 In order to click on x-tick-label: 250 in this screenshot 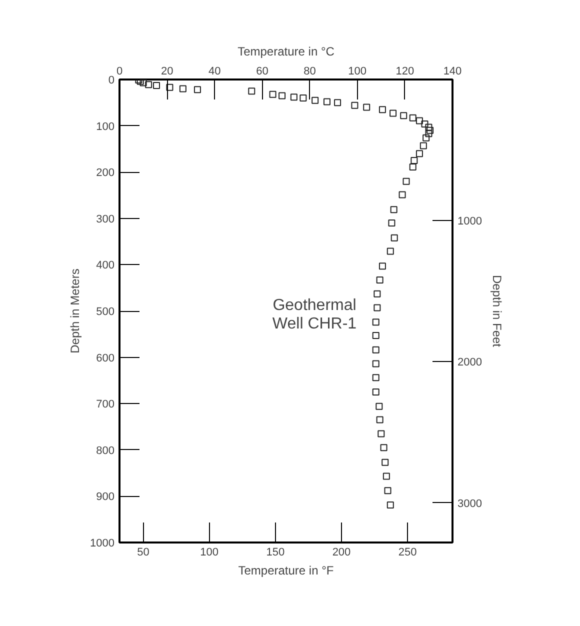, I will do `click(407, 552)`.